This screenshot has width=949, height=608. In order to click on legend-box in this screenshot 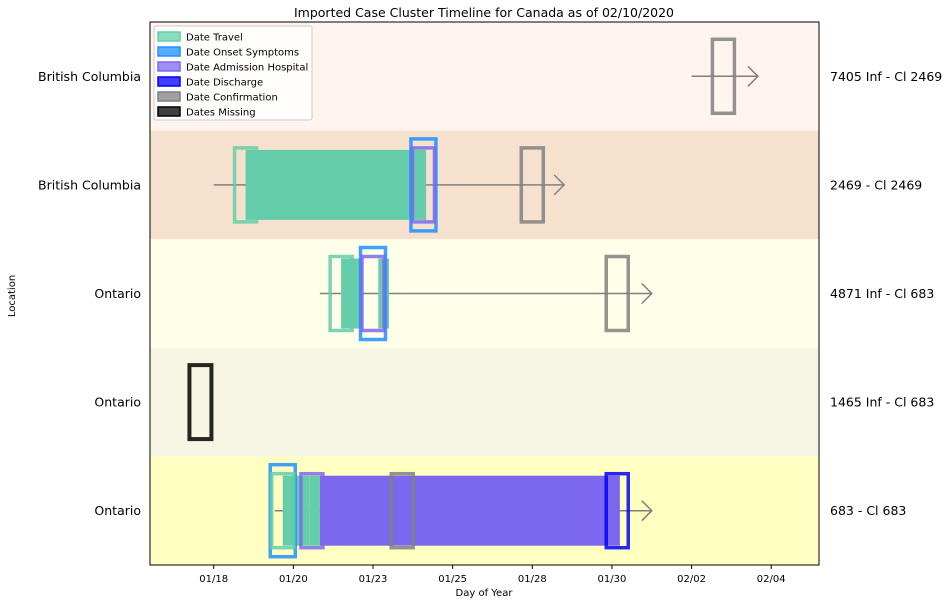, I will do `click(233, 73)`.